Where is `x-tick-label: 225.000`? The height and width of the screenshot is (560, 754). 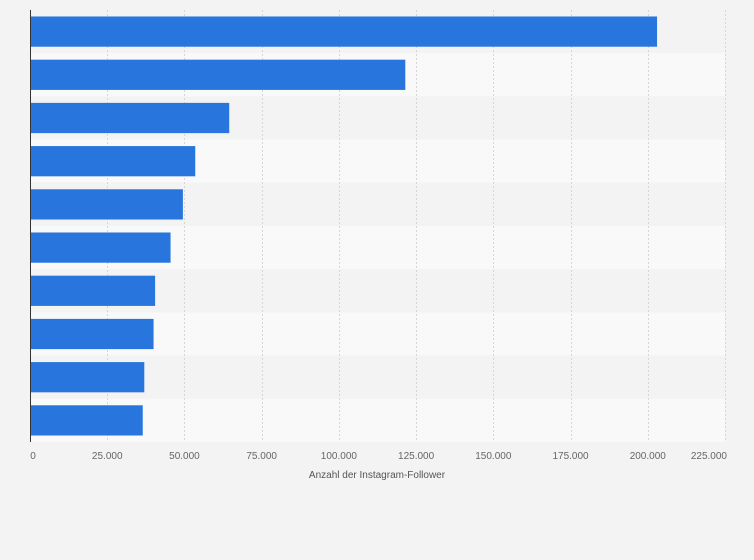
x-tick-label: 225.000 is located at coordinates (709, 456).